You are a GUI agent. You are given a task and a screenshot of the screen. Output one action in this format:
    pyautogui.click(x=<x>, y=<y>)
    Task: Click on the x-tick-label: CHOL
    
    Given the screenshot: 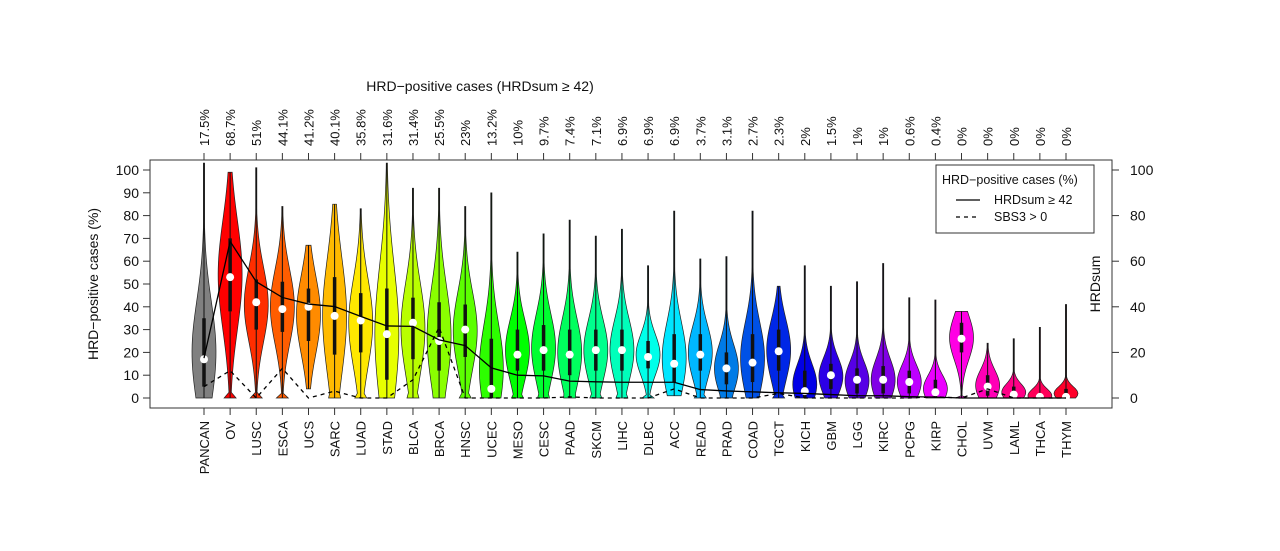 What is the action you would take?
    pyautogui.click(x=962, y=439)
    